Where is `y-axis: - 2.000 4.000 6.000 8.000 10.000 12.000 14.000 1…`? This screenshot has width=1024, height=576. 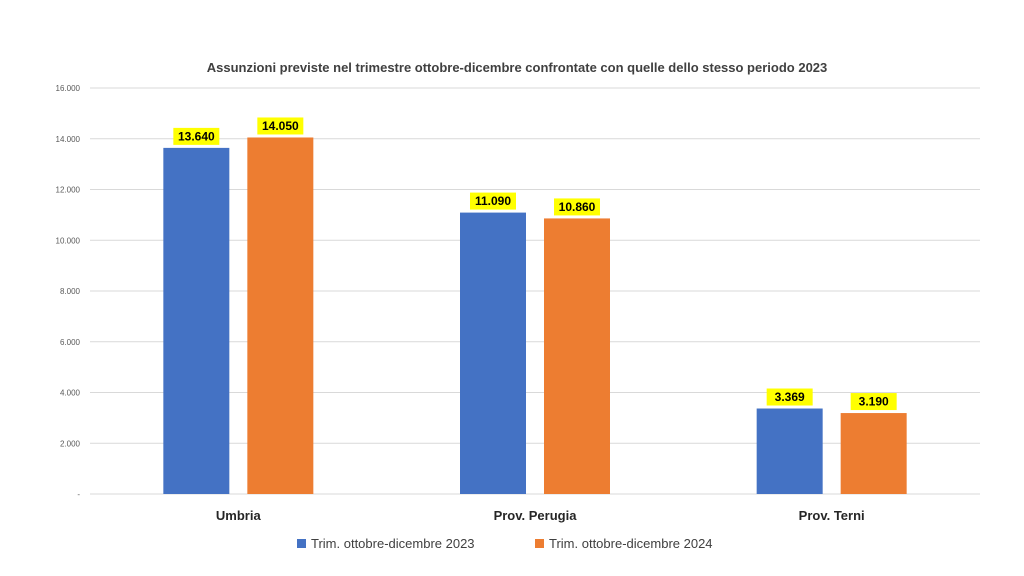 y-axis: - 2.000 4.000 6.000 8.000 10.000 12.000 14.000 1… is located at coordinates (68, 291).